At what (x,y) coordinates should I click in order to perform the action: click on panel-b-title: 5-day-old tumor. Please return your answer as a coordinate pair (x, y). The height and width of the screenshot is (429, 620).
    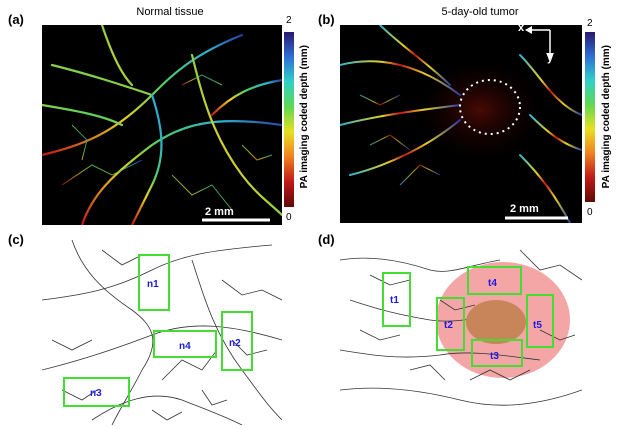
    Looking at the image, I should click on (480, 12).